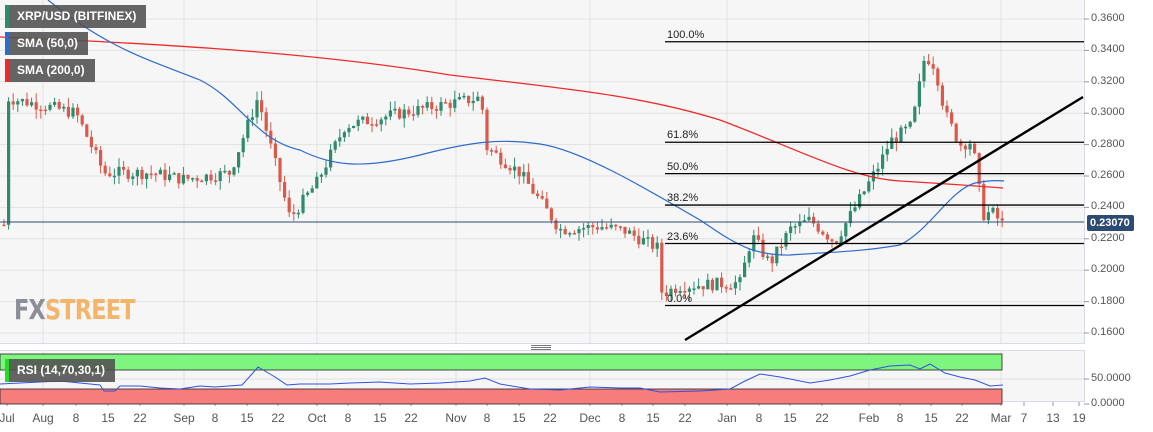  Describe the element at coordinates (1108, 269) in the screenshot. I see `price-tick-label: 0.2000` at that location.